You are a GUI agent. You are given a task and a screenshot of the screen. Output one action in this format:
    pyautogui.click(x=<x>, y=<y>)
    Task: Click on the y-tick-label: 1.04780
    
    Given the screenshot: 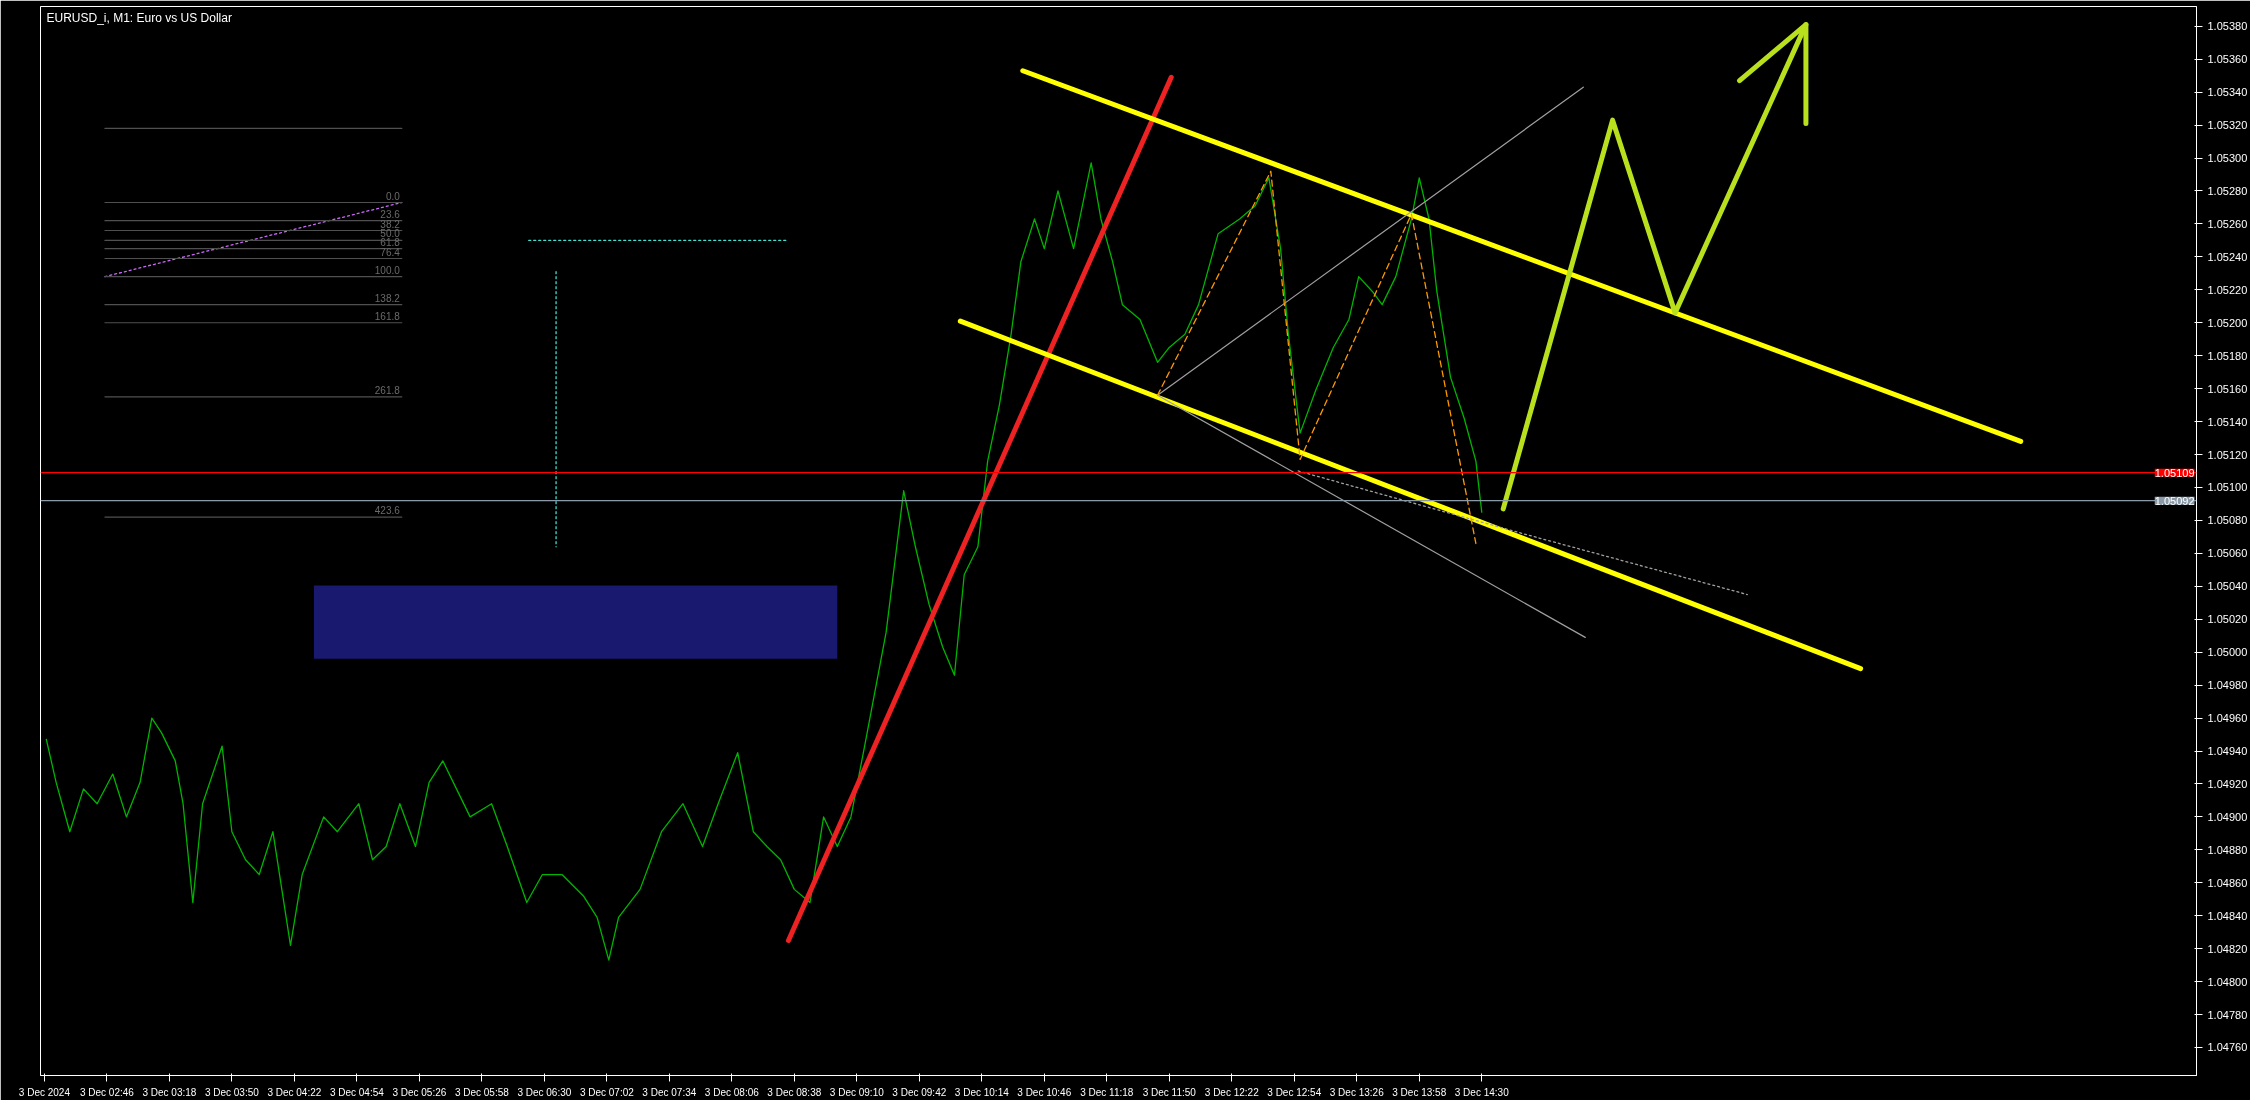 What is the action you would take?
    pyautogui.click(x=2227, y=1014)
    